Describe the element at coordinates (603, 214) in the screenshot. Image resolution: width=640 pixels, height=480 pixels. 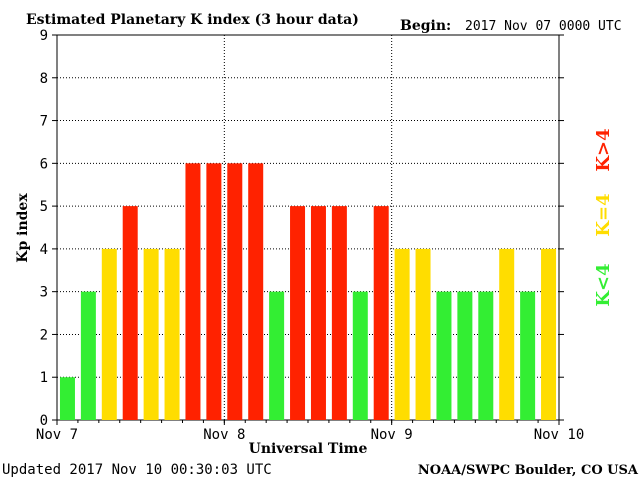
I see `legend-equal: K=4` at that location.